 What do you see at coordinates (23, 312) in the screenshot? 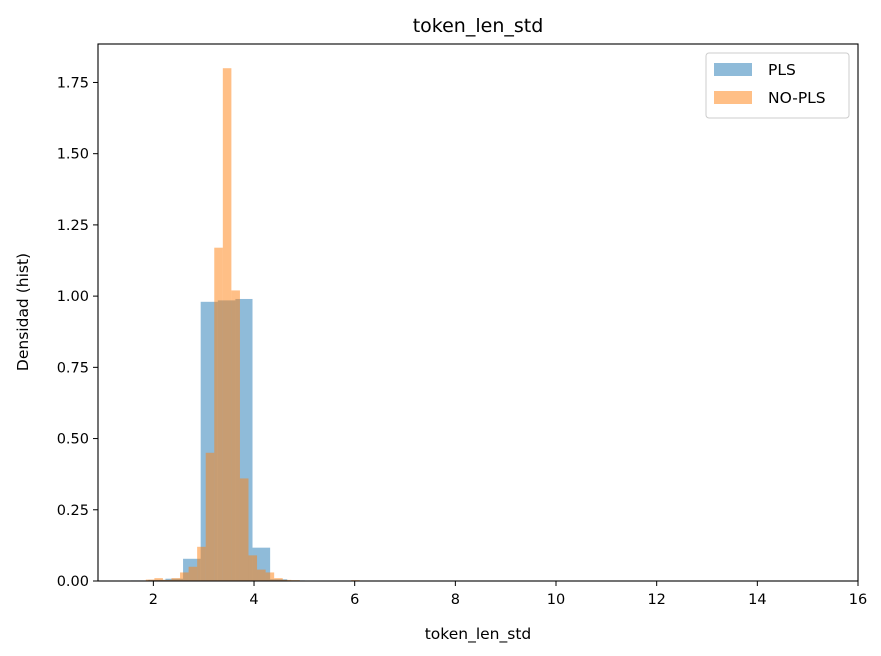
I see `y-axis-label: Densidad (hist)` at bounding box center [23, 312].